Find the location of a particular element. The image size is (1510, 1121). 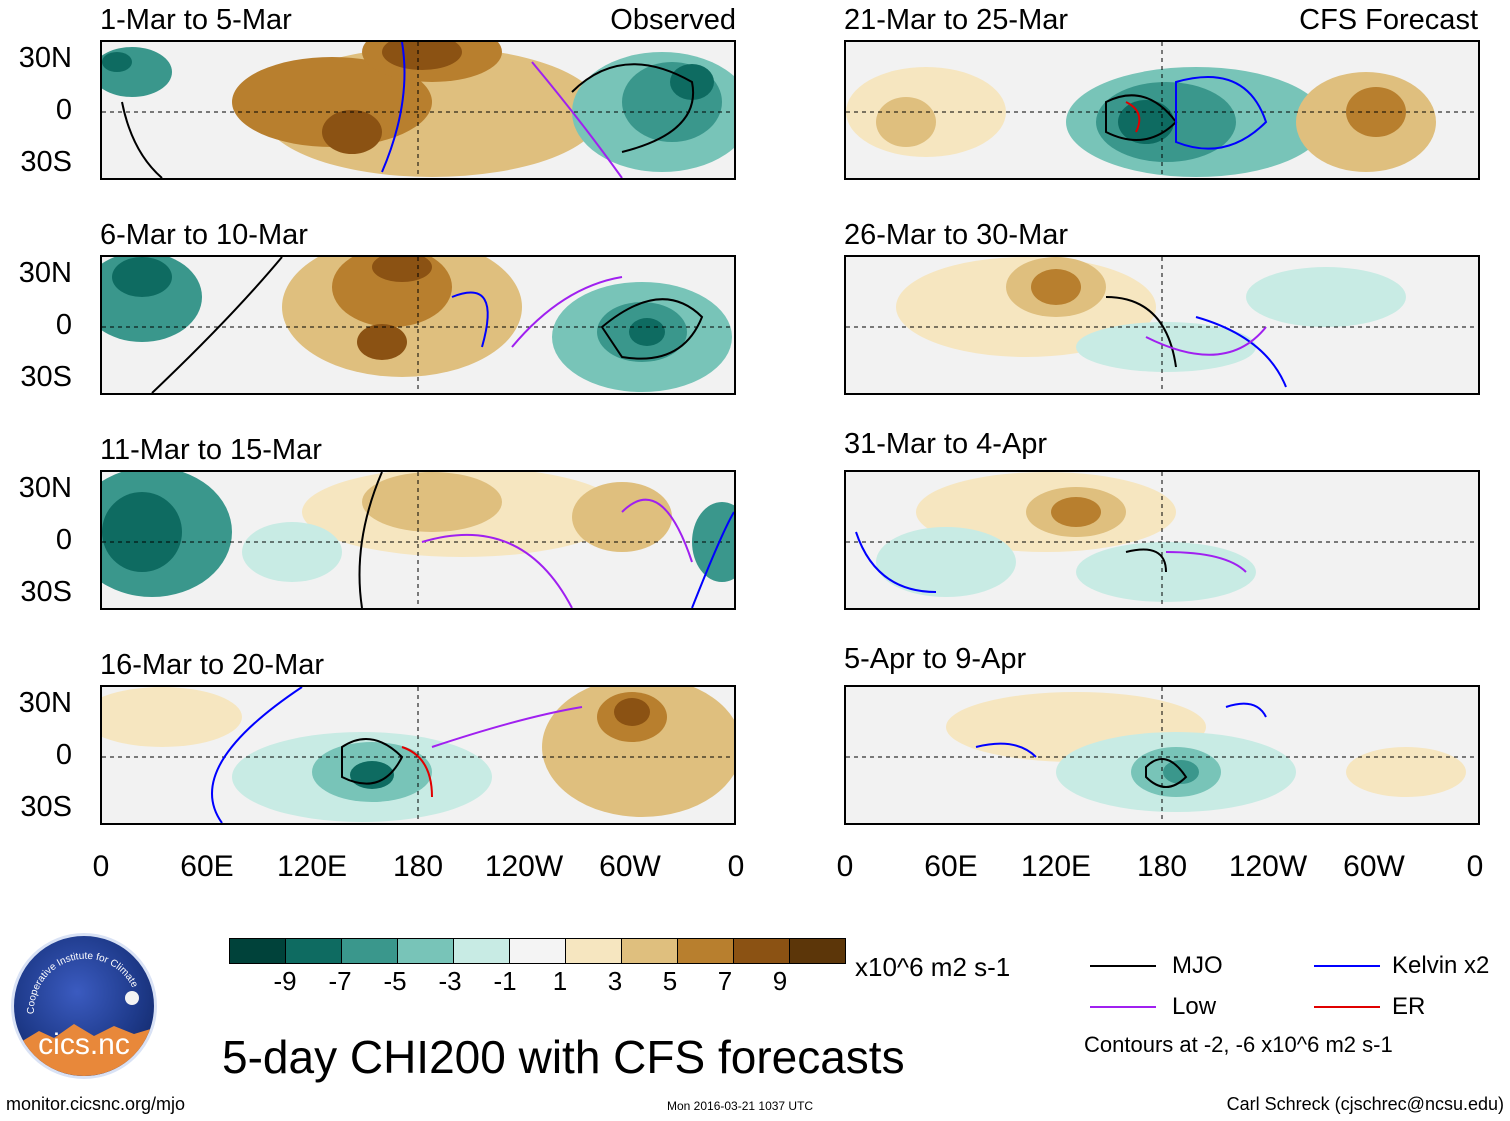

legend-label-low: Low is located at coordinates (1194, 1006).